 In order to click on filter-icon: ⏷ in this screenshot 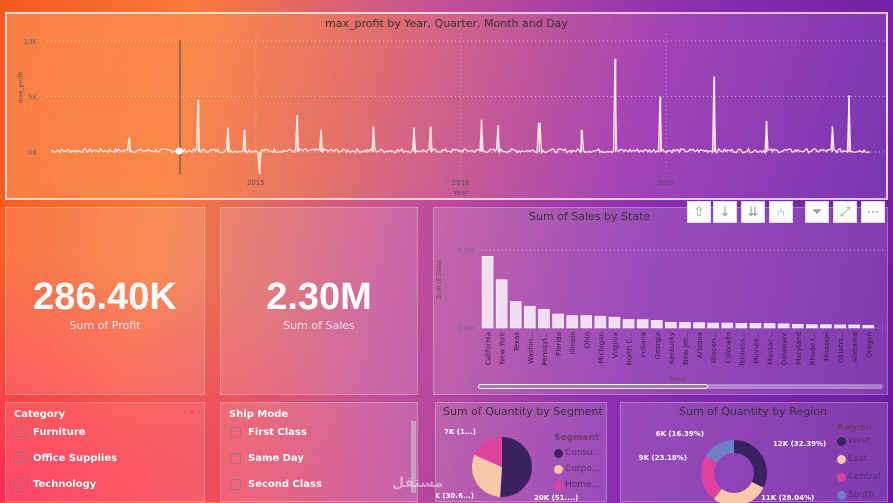, I will do `click(817, 212)`.